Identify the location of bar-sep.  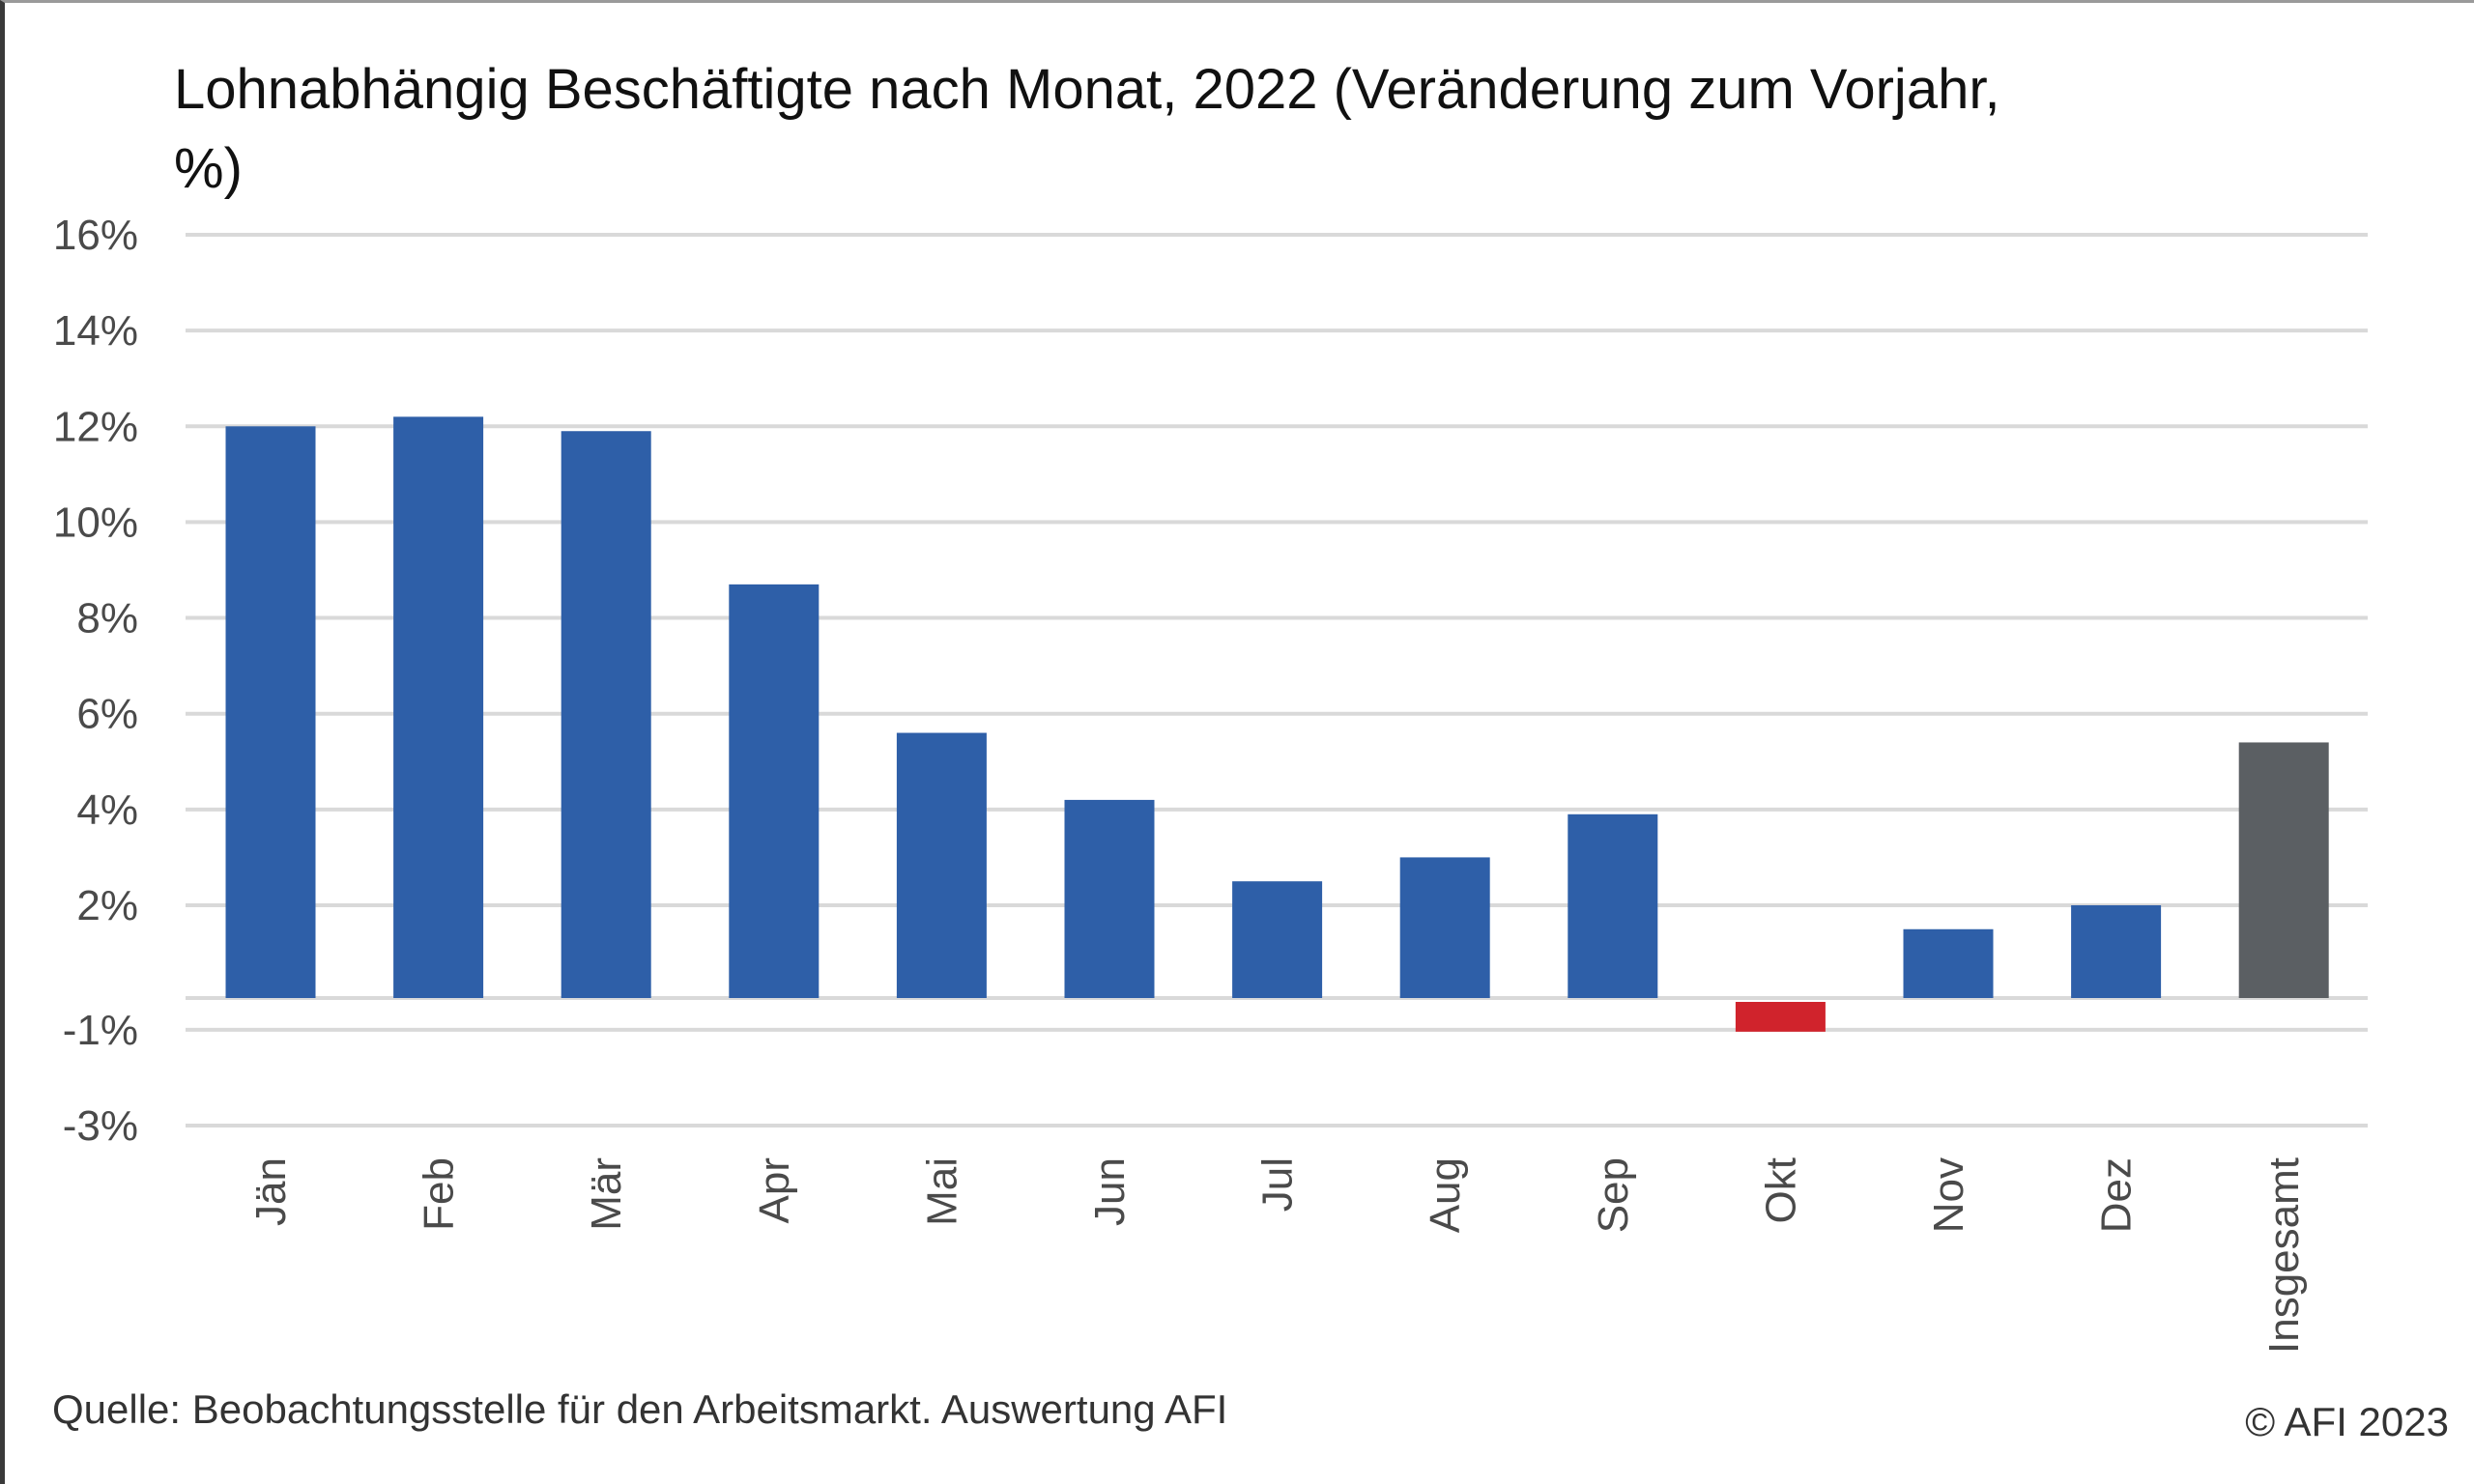
(1613, 906).